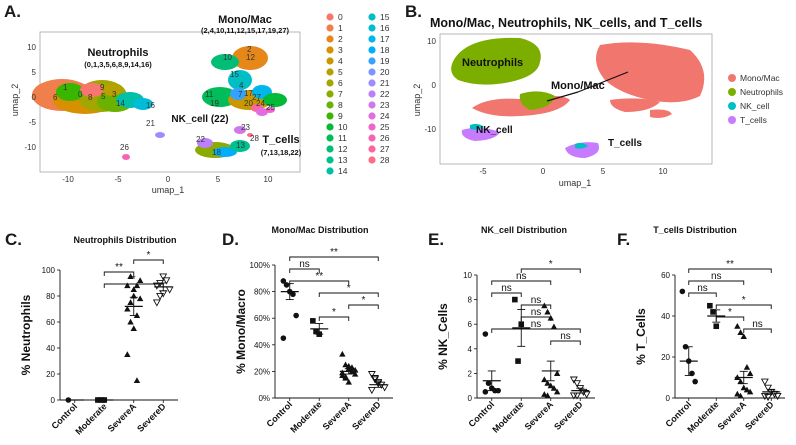 This screenshot has height=445, width=796. What do you see at coordinates (122, 417) in the screenshot?
I see `x-category-label: SevereA` at bounding box center [122, 417].